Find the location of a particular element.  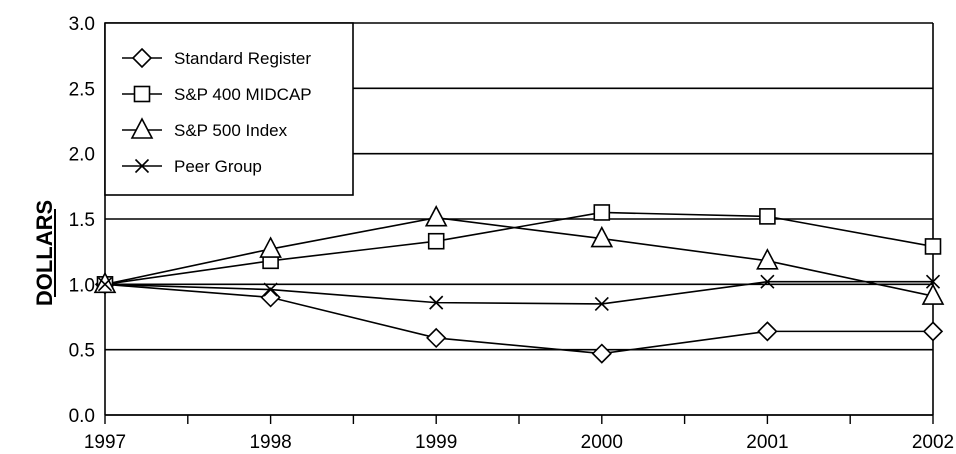

y-tick-label: 2.0 is located at coordinates (82, 155).